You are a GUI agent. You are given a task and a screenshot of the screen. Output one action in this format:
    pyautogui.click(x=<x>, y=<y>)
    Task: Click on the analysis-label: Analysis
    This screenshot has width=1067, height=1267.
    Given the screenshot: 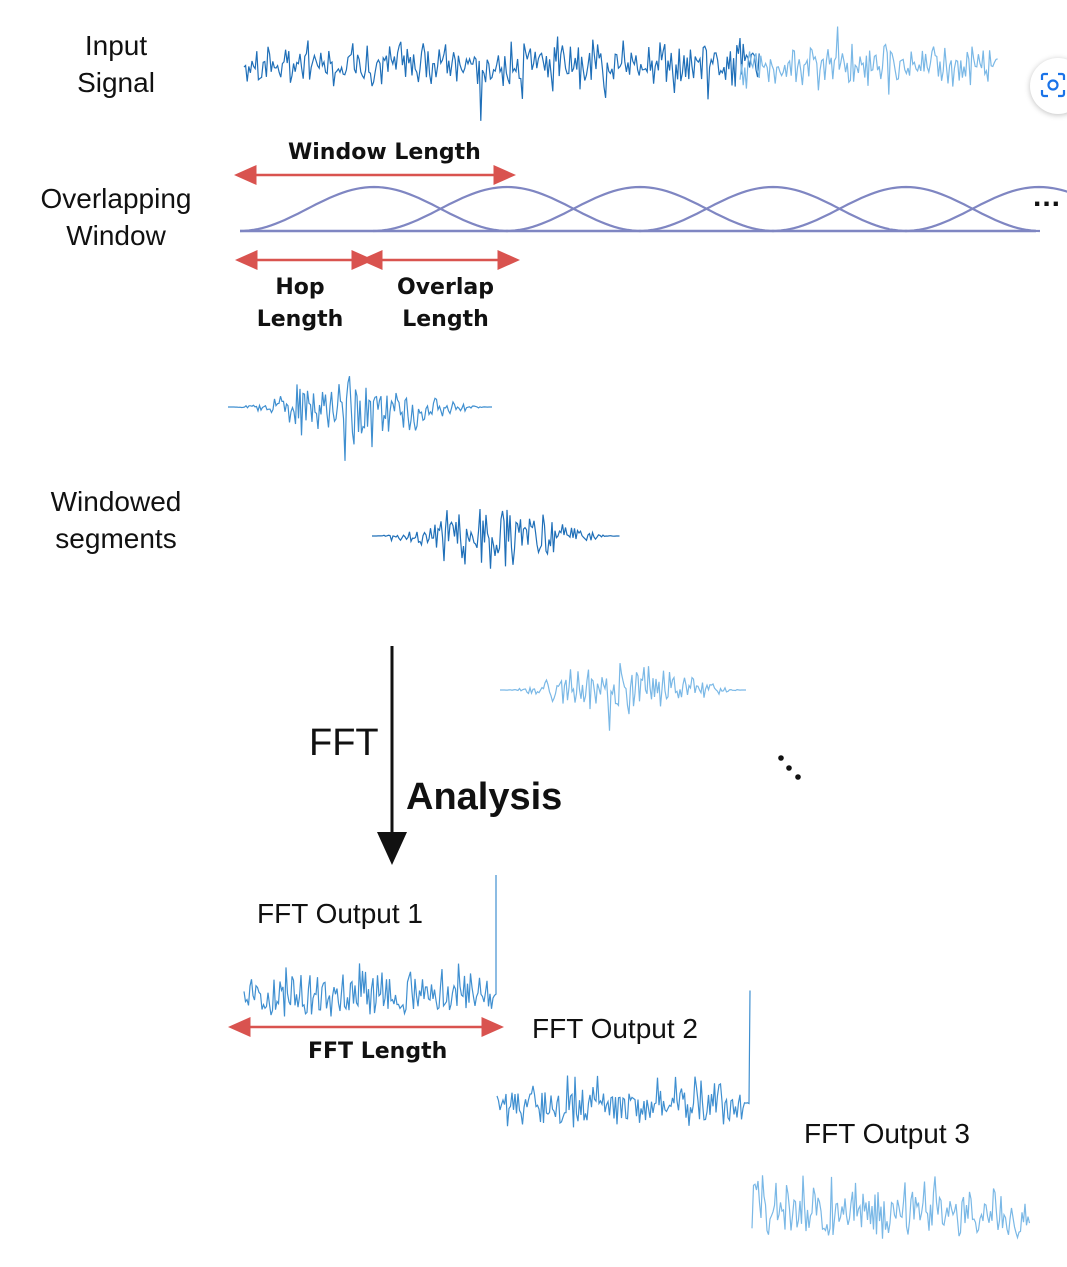 What is the action you would take?
    pyautogui.click(x=484, y=797)
    